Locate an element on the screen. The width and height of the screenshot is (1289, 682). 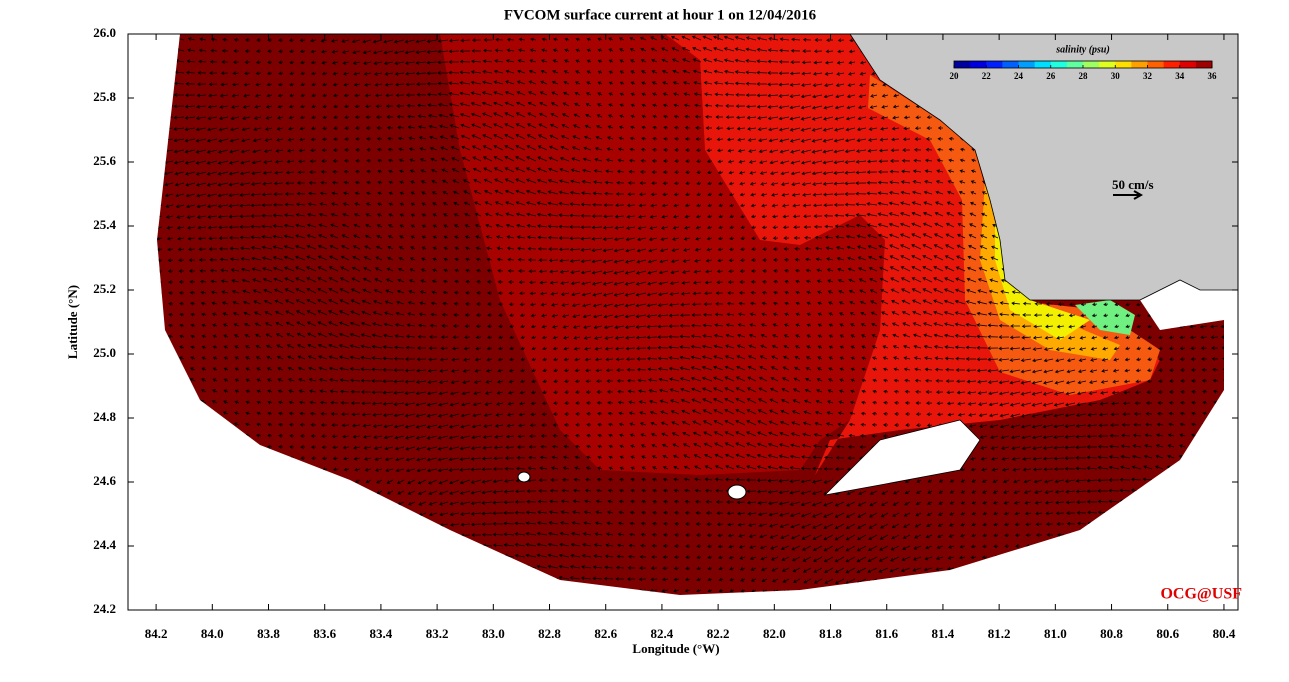
x-tick-label: 83.0 is located at coordinates (493, 633).